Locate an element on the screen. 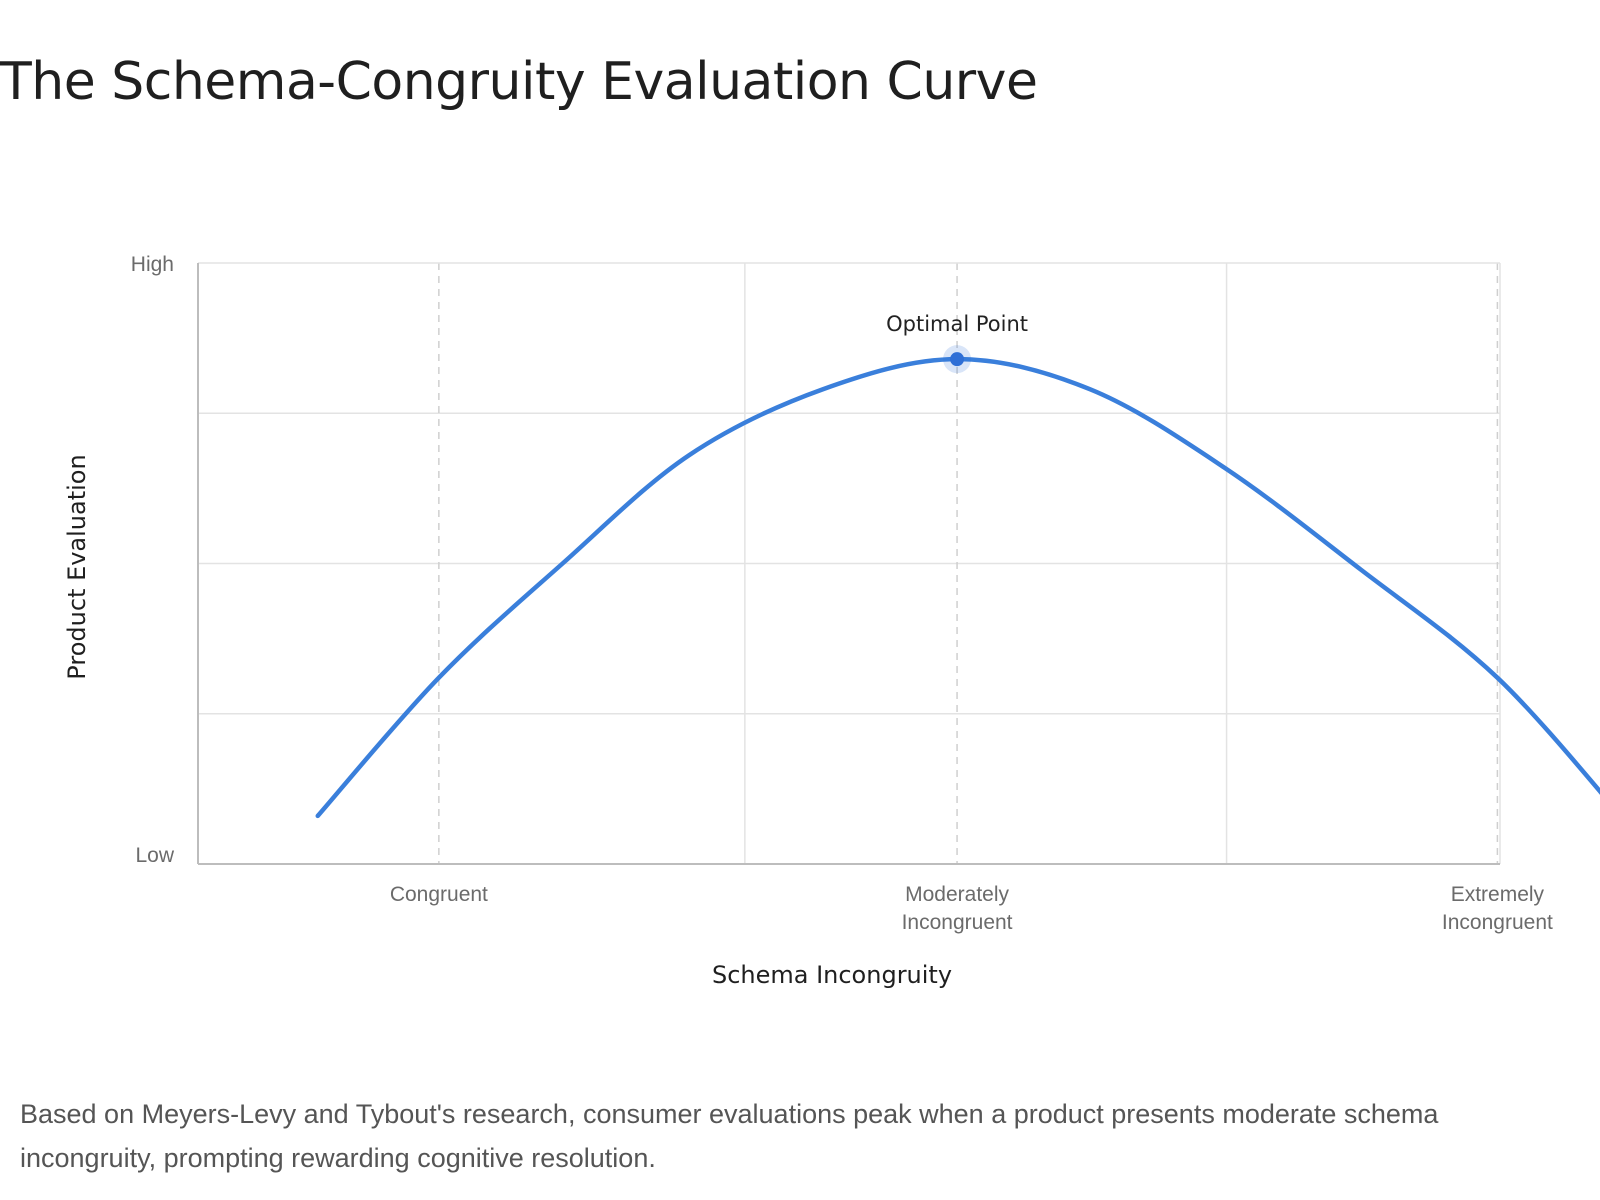 The image size is (1600, 1200). optimal-point-marker is located at coordinates (957, 359).